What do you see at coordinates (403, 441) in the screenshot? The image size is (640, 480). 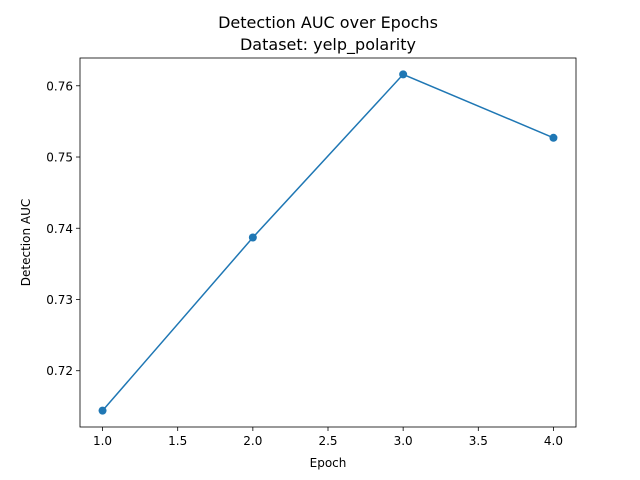 I see `x-tick-label: 3.0` at bounding box center [403, 441].